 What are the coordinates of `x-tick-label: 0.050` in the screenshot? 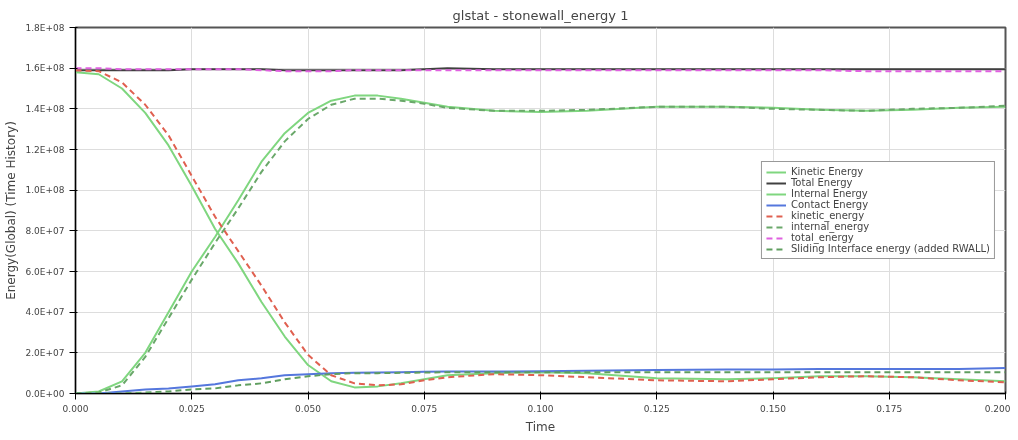 It's located at (308, 408).